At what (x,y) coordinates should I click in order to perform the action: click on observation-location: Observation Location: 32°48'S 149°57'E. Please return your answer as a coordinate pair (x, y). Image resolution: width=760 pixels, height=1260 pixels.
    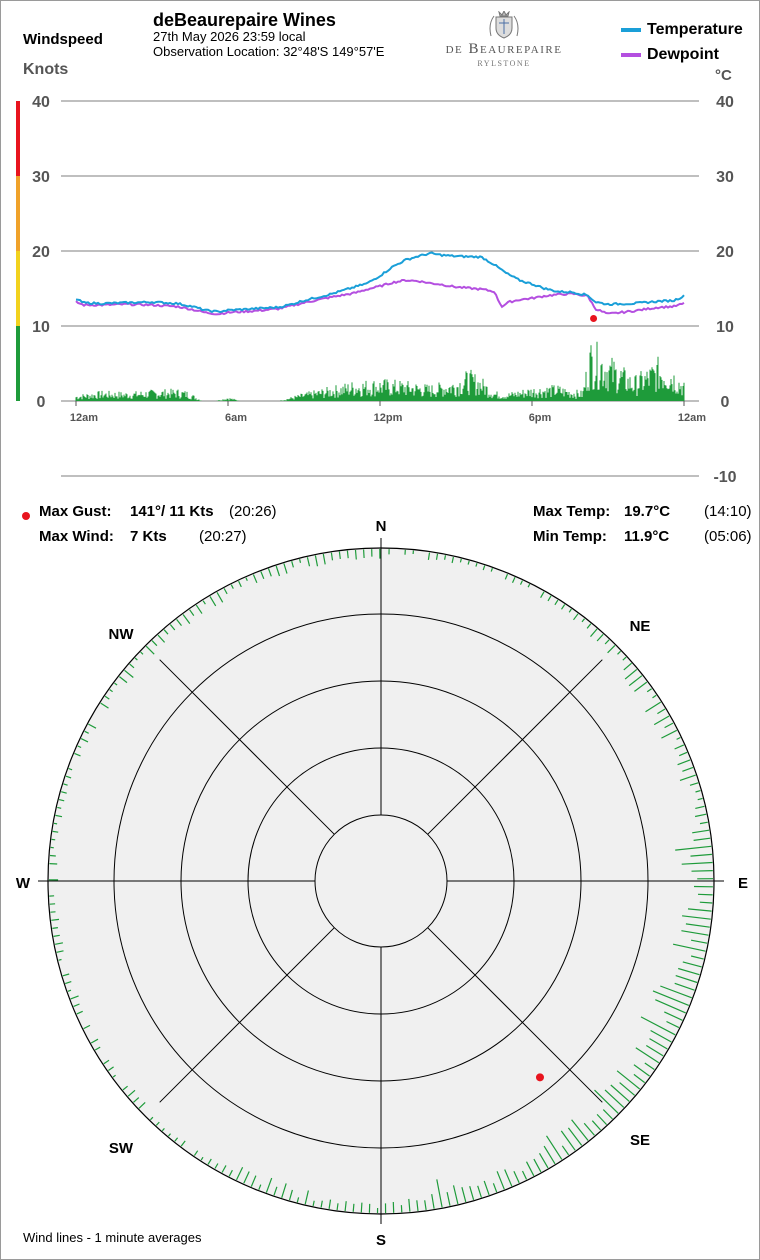
    Looking at the image, I should click on (269, 51).